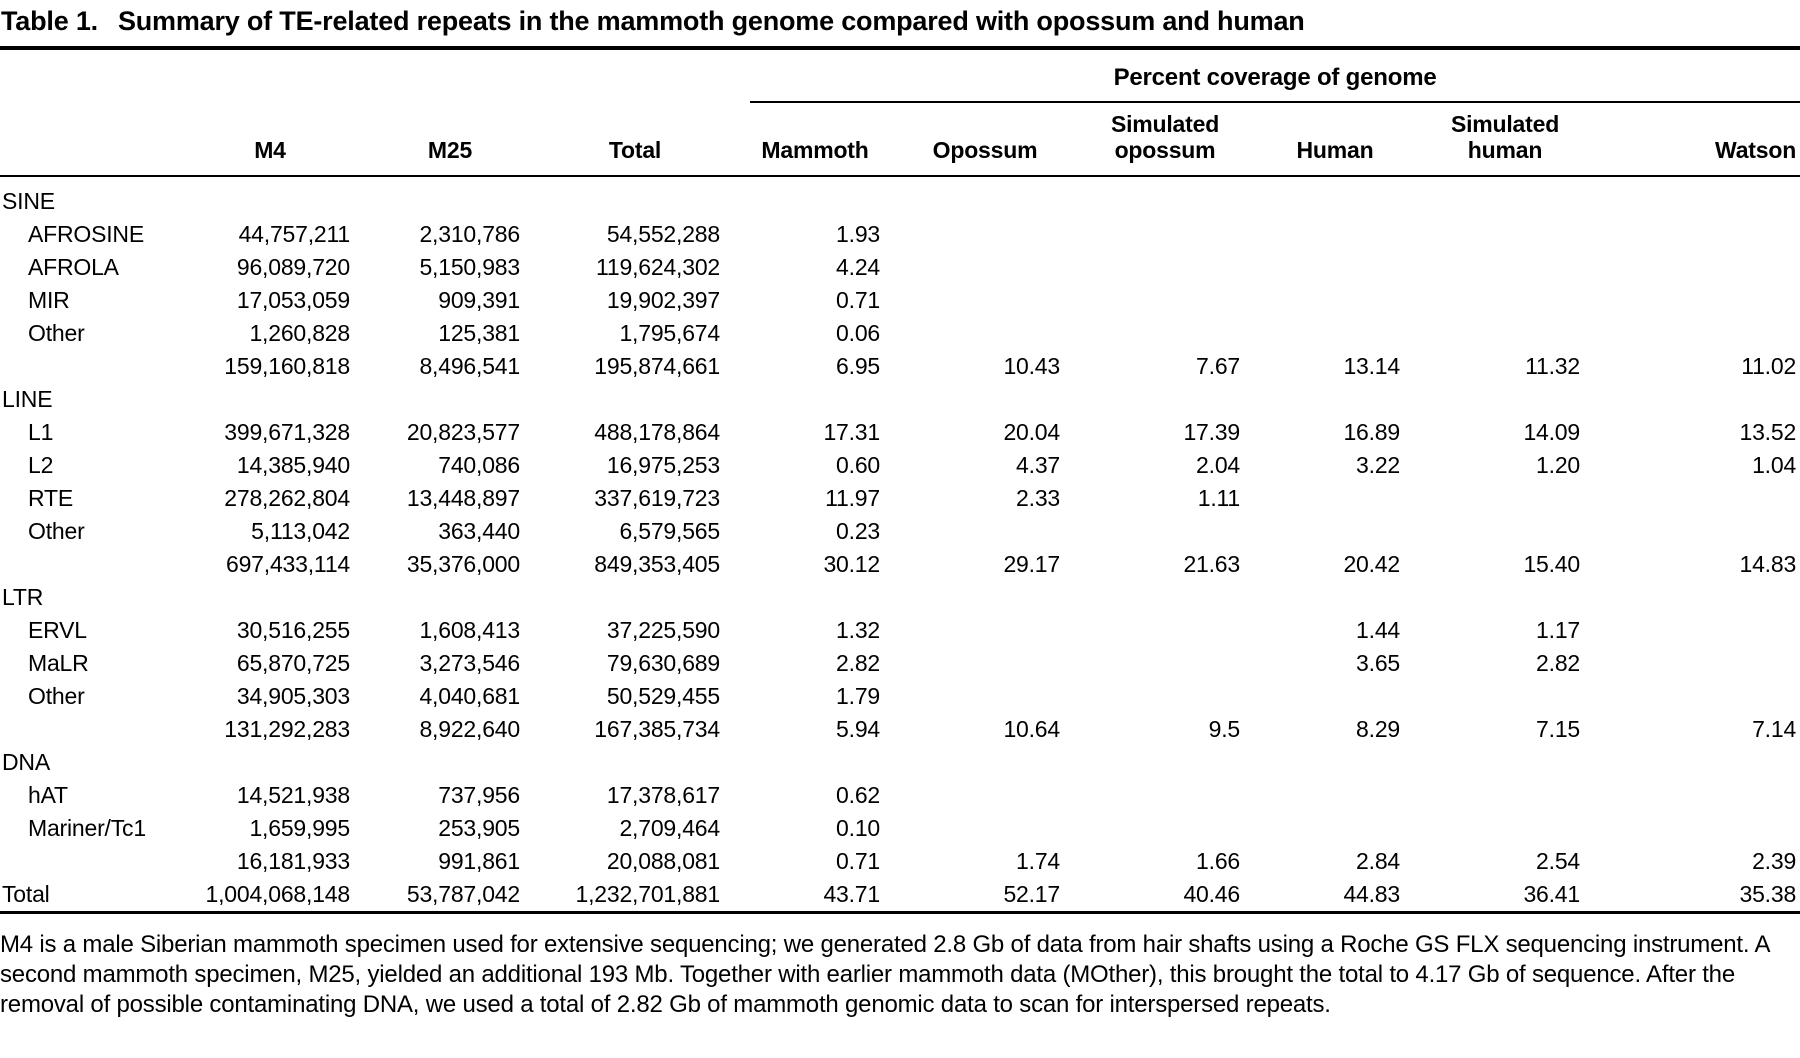 This screenshot has height=1058, width=1800. I want to click on table-row: AFROLA 96,089,720 5,150,983 119,624,302 4.24, so click(900, 267).